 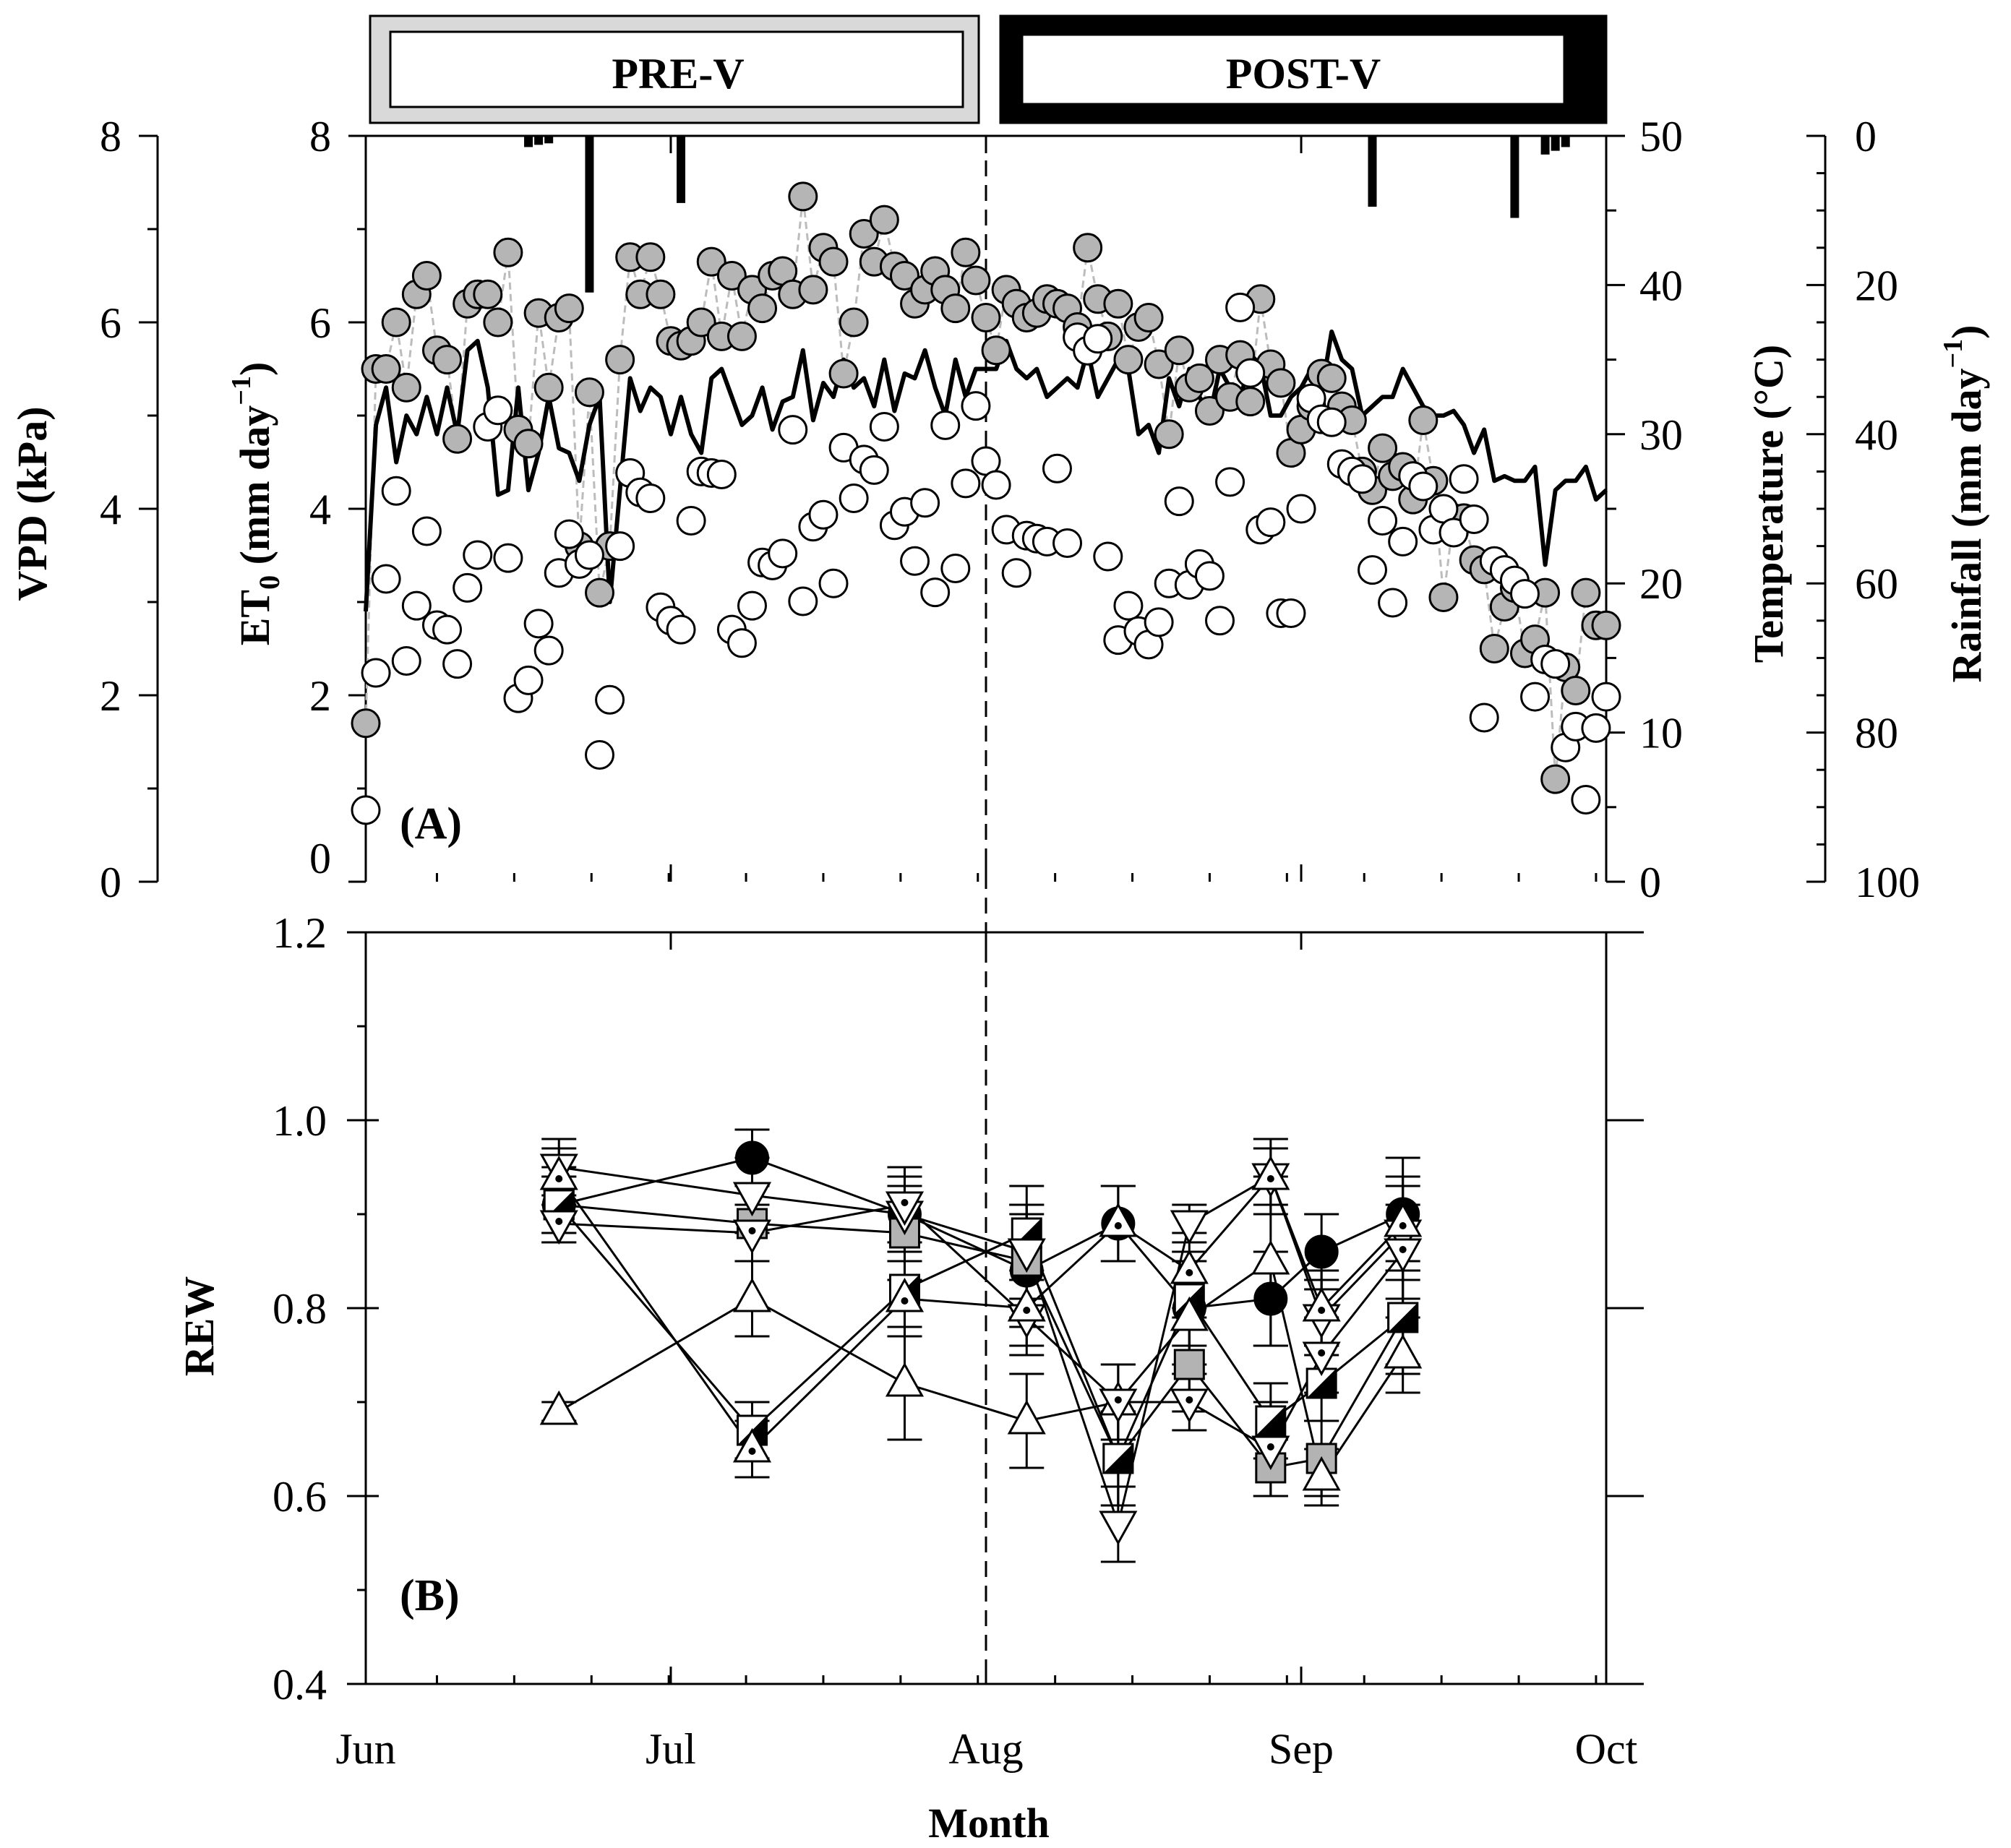 What do you see at coordinates (678, 74) in the screenshot?
I see `pre-v-label: PRE-V` at bounding box center [678, 74].